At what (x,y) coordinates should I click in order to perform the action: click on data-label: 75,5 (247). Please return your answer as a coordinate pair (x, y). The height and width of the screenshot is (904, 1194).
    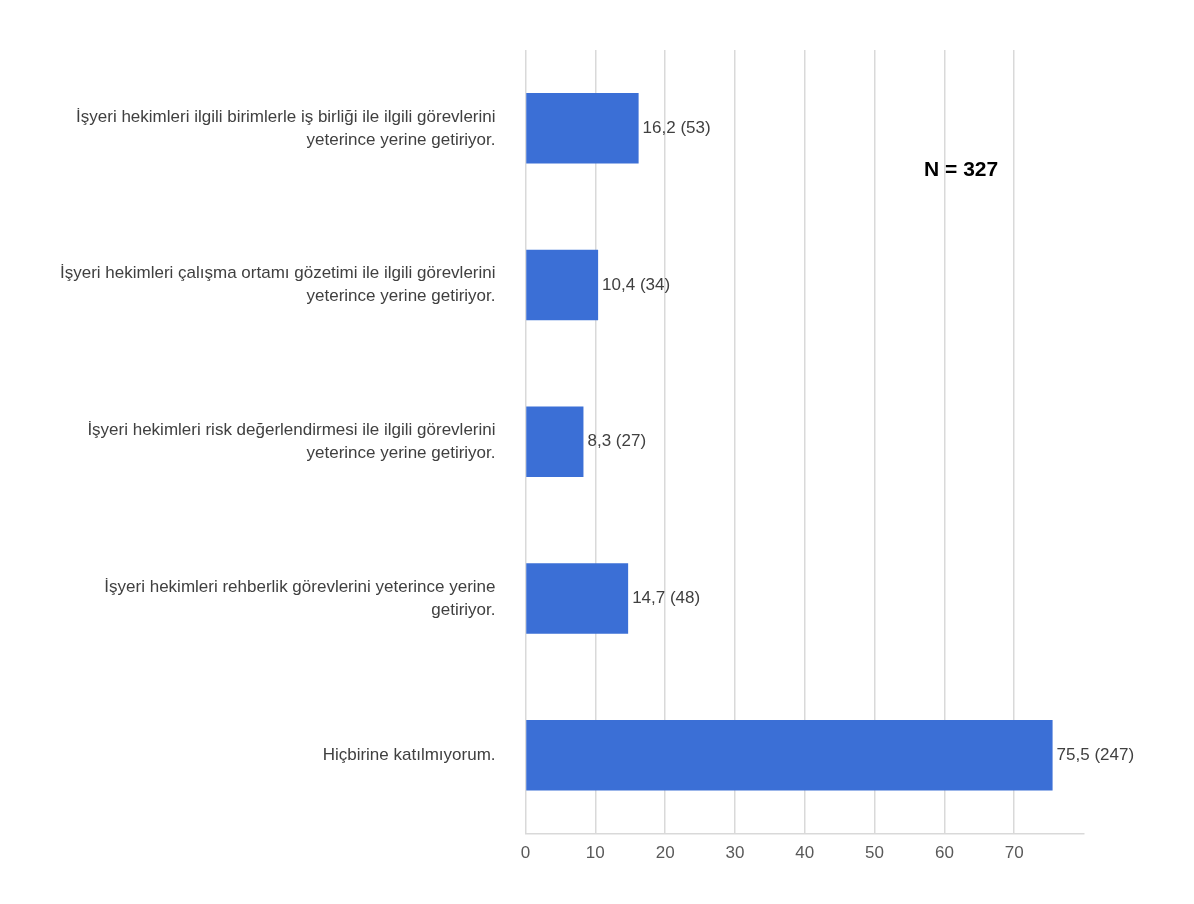
    Looking at the image, I should click on (1095, 754).